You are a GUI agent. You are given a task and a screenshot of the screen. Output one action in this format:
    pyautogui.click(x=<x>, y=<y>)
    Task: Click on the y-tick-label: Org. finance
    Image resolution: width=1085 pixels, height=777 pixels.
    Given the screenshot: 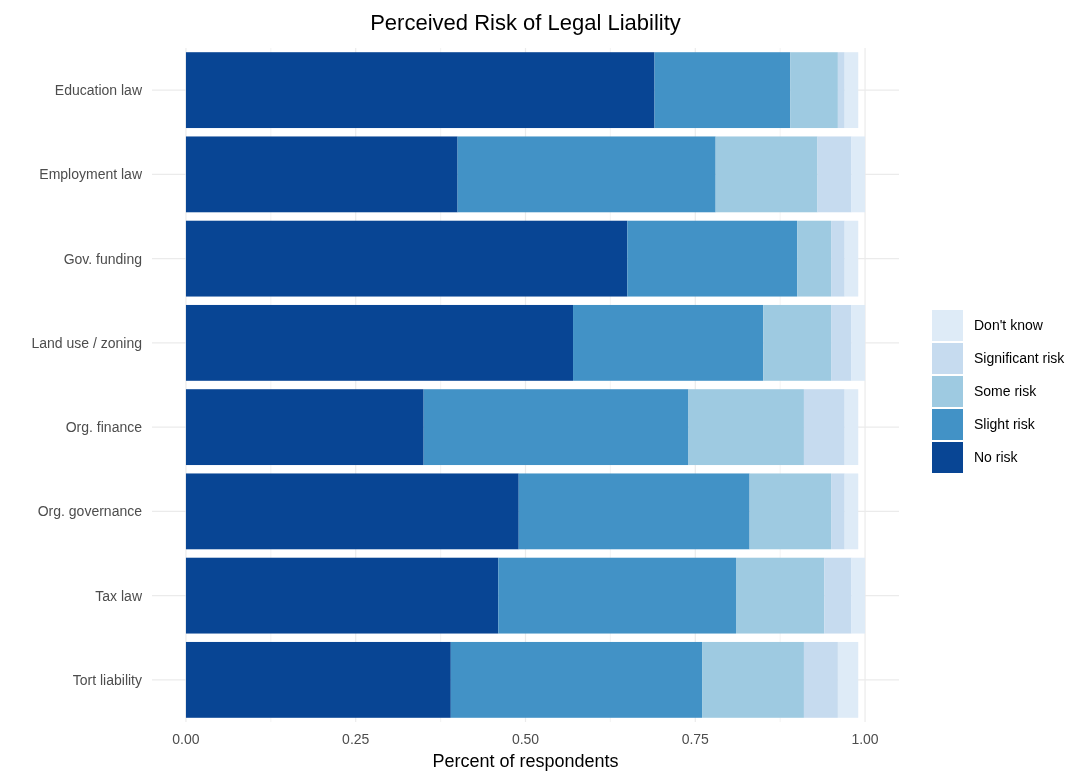 What is the action you would take?
    pyautogui.click(x=104, y=427)
    